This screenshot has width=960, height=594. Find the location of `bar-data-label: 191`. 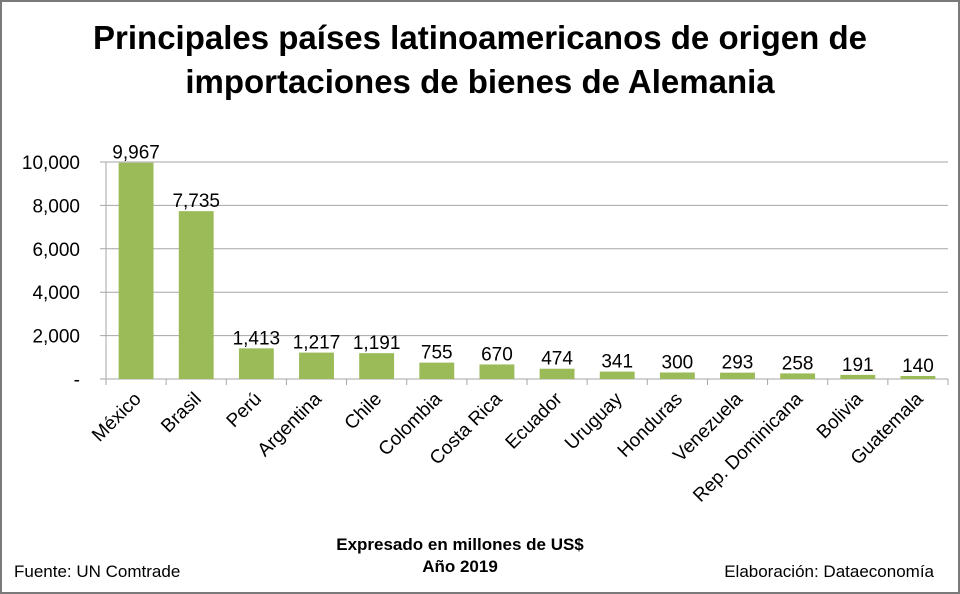

bar-data-label: 191 is located at coordinates (858, 365).